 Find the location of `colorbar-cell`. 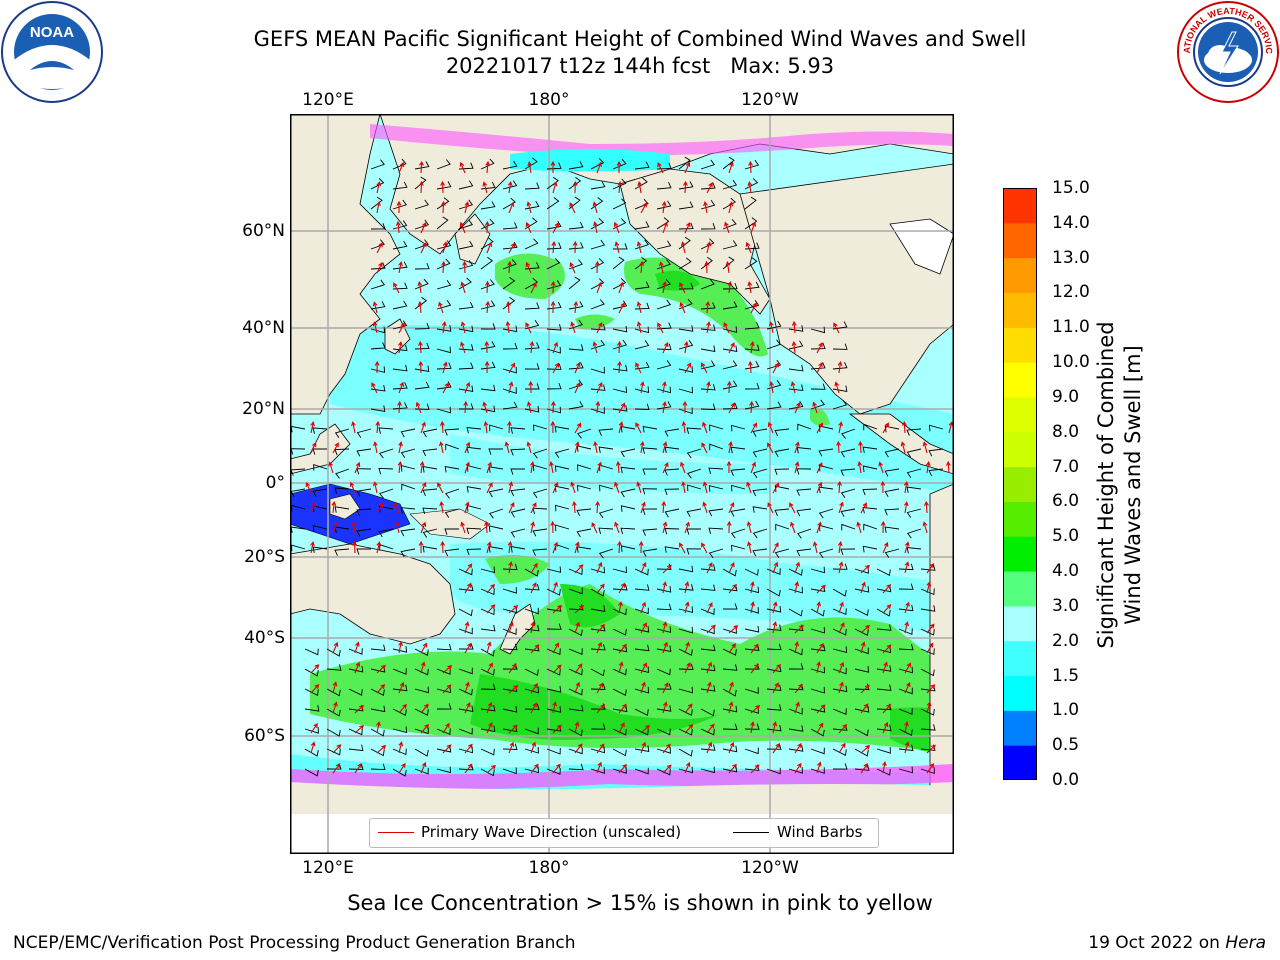

colorbar-cell is located at coordinates (1020, 449).